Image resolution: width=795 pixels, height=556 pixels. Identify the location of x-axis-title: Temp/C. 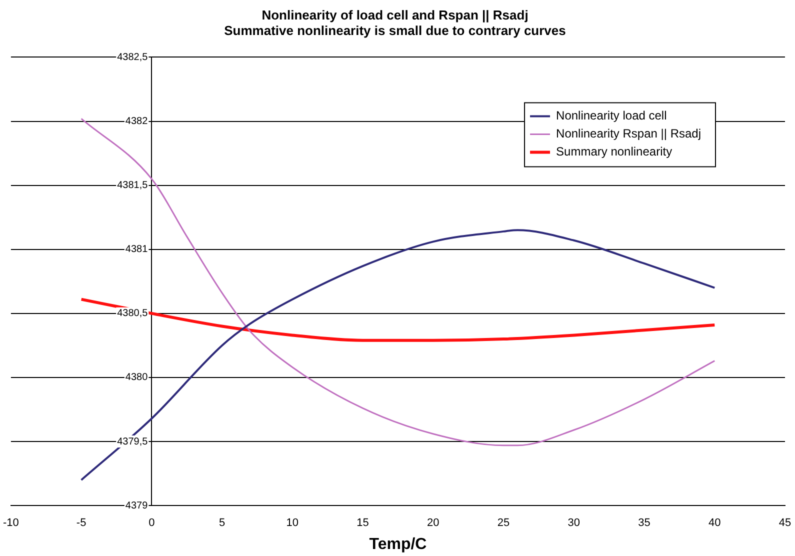
(398, 544).